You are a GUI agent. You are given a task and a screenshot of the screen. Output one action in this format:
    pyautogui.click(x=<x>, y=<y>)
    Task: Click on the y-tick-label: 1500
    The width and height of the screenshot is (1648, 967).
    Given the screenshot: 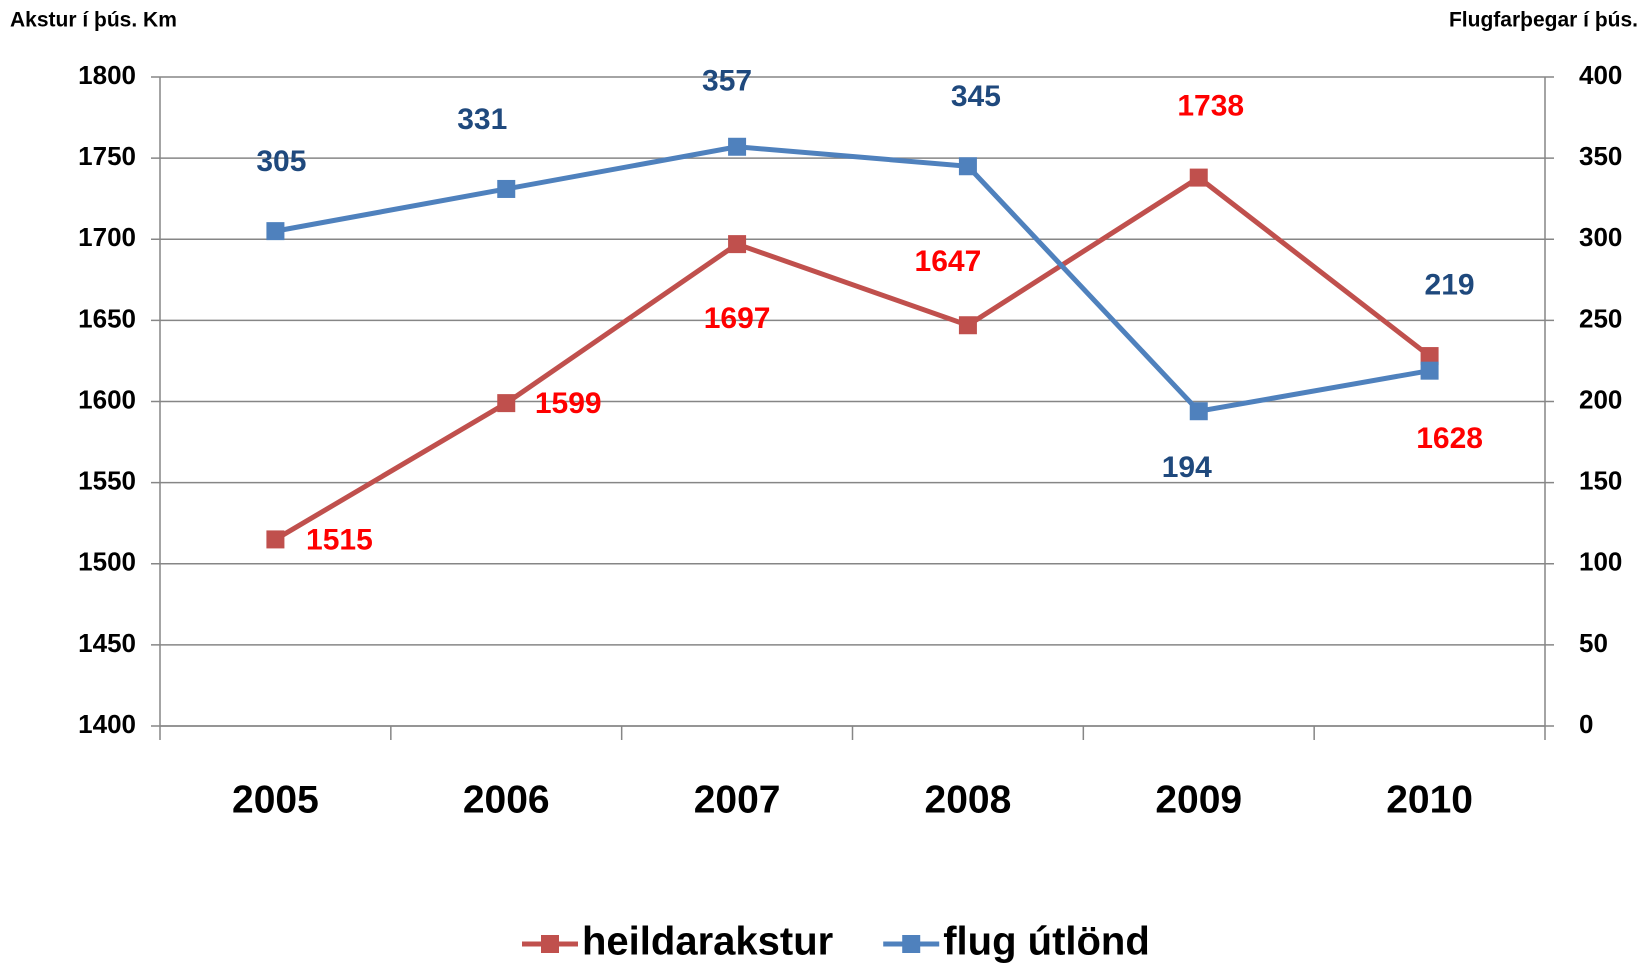 What is the action you would take?
    pyautogui.click(x=107, y=562)
    